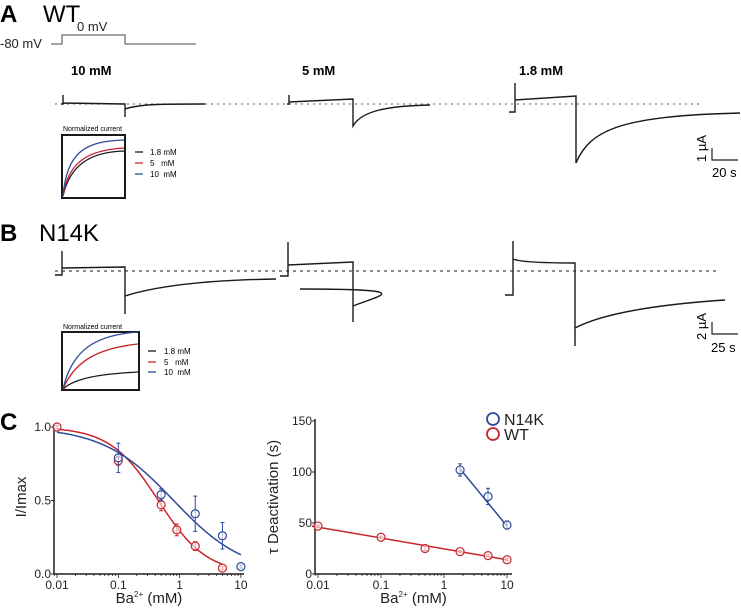 Image resolution: width=741 pixels, height=609 pixels. What do you see at coordinates (273, 497) in the screenshot?
I see `y-axis-label: τ Deactivation (s)` at bounding box center [273, 497].